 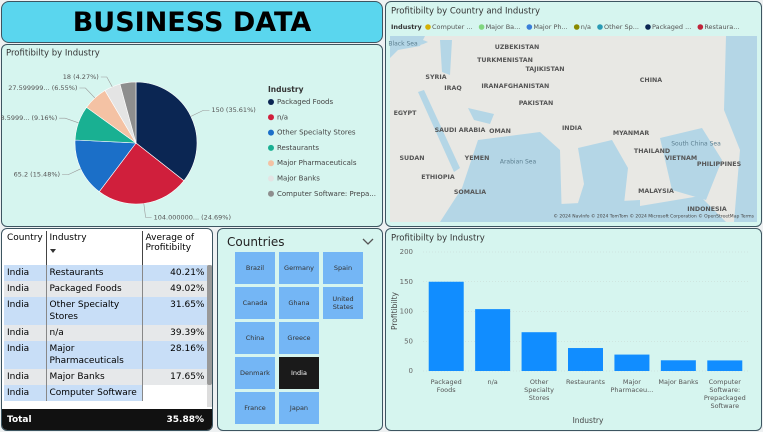 I want to click on x-tick-label: Restaurants, so click(x=585, y=382).